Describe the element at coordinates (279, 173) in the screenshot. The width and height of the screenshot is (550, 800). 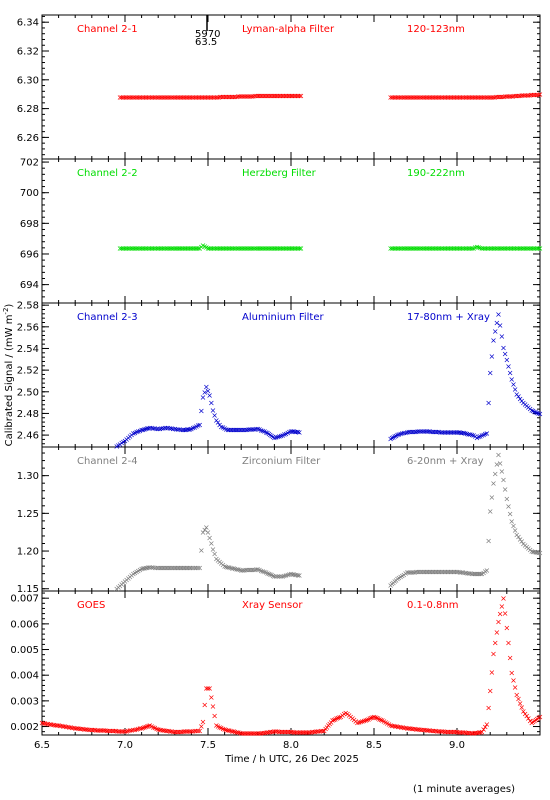
I see `panel-filter-label: Herzberg Filter` at that location.